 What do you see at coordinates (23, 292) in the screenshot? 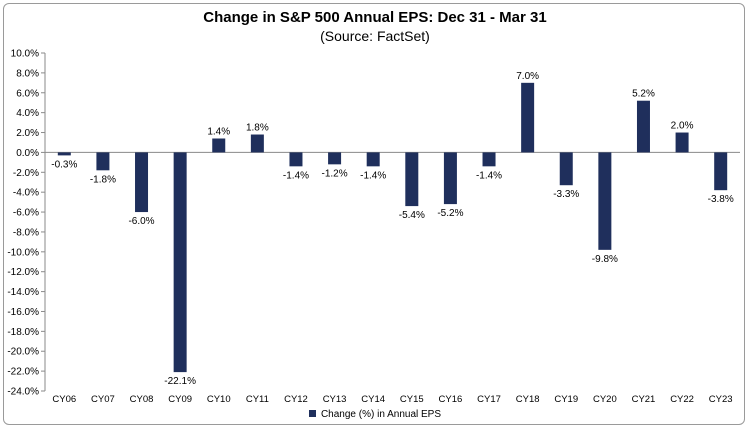
I see `y-tick-label: -14.0%` at bounding box center [23, 292].